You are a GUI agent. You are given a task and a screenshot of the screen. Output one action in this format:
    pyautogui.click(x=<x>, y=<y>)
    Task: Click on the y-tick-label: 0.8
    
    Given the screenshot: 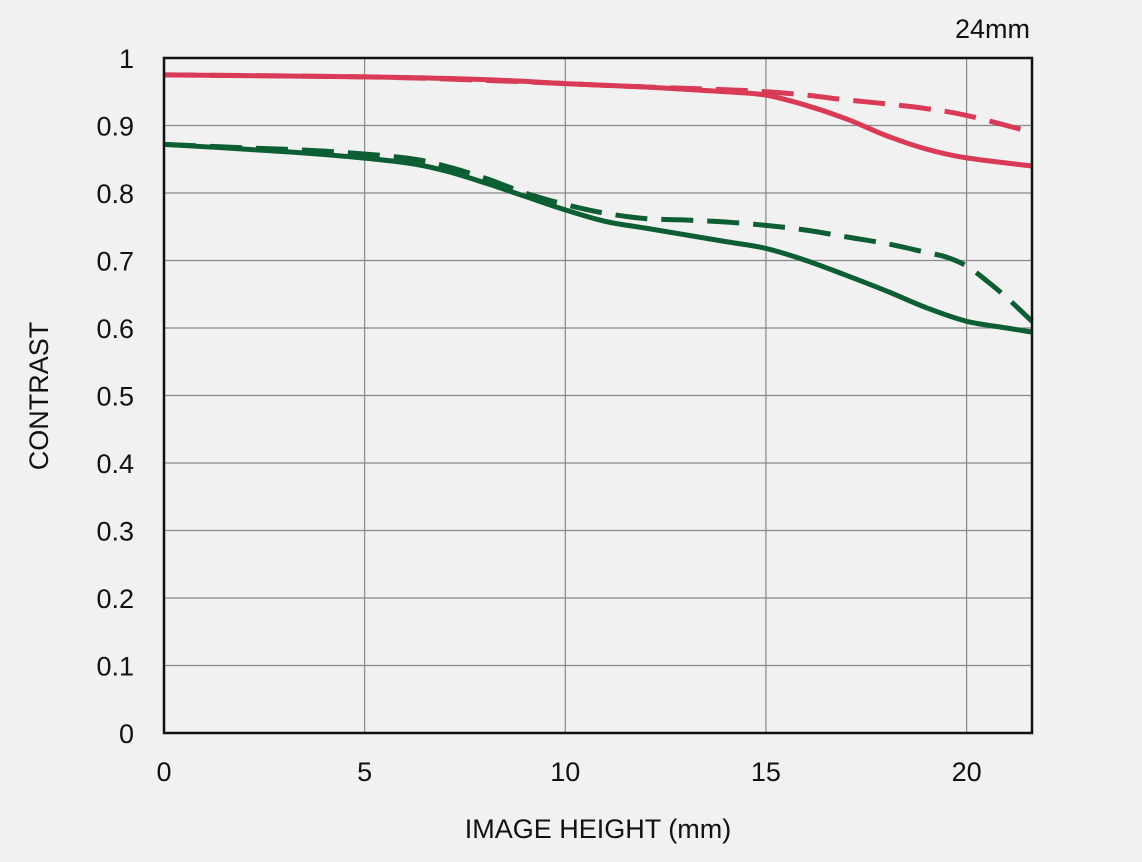 What is the action you would take?
    pyautogui.click(x=115, y=194)
    